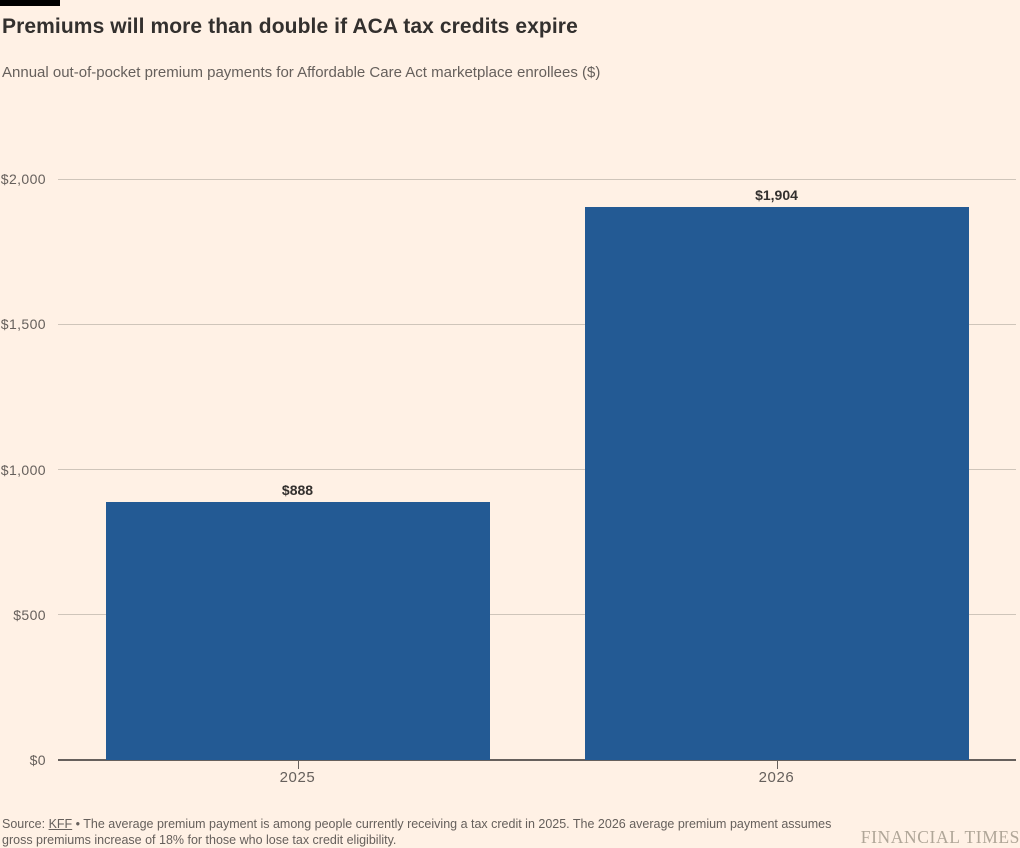  What do you see at coordinates (29, 614) in the screenshot?
I see `y-tick-label: $500` at bounding box center [29, 614].